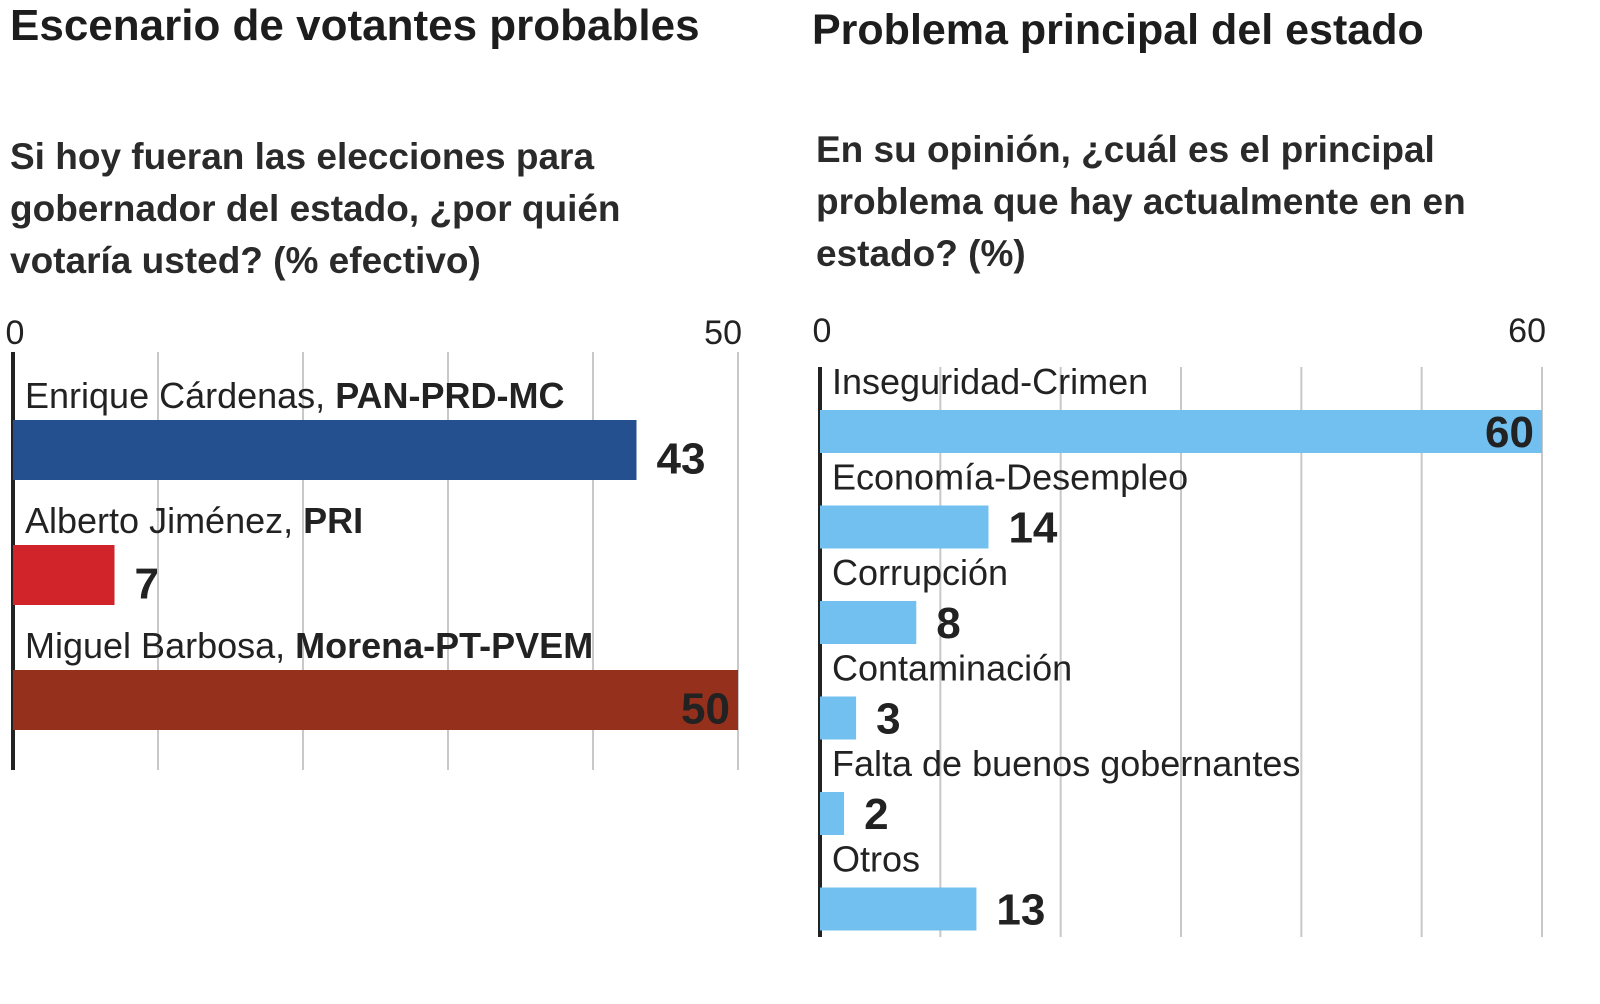  What do you see at coordinates (1118, 30) in the screenshot?
I see `chart-title: Problema principal del estado` at bounding box center [1118, 30].